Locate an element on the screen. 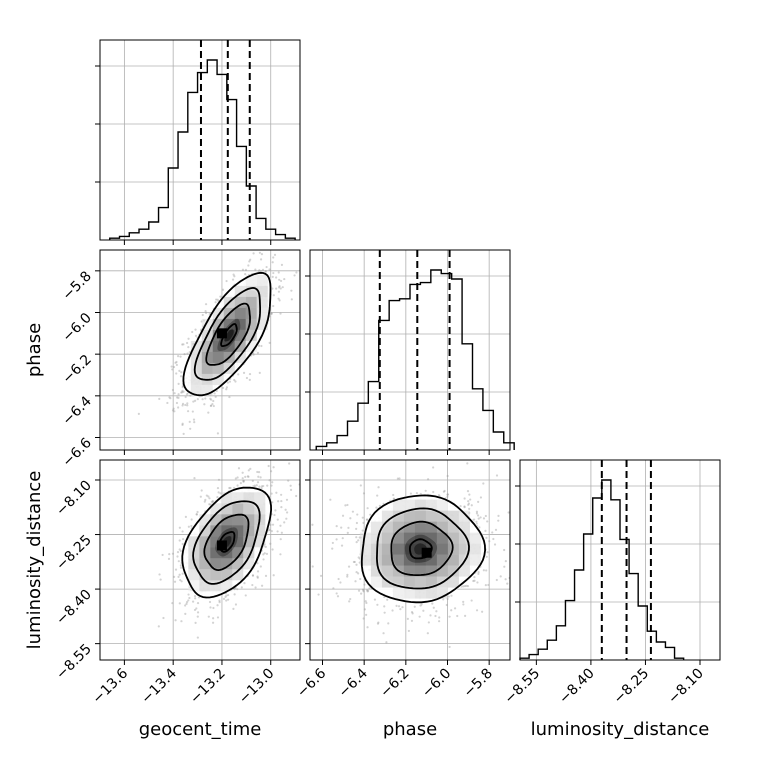 This screenshot has height=760, width=760. histogram-step-phase is located at coordinates (415, 359).